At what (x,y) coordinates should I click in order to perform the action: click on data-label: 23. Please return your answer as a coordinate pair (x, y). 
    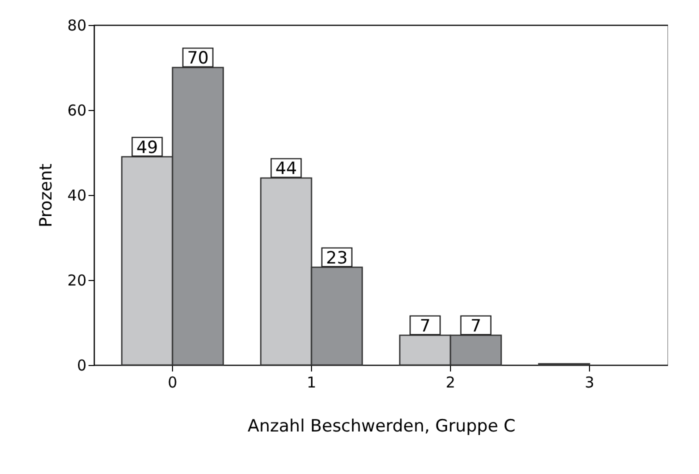
    Looking at the image, I should click on (337, 258).